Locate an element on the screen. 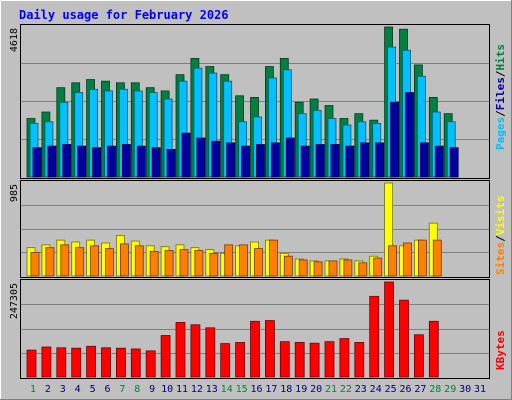  legend-middle: Sites/Visits is located at coordinates (500, 236).